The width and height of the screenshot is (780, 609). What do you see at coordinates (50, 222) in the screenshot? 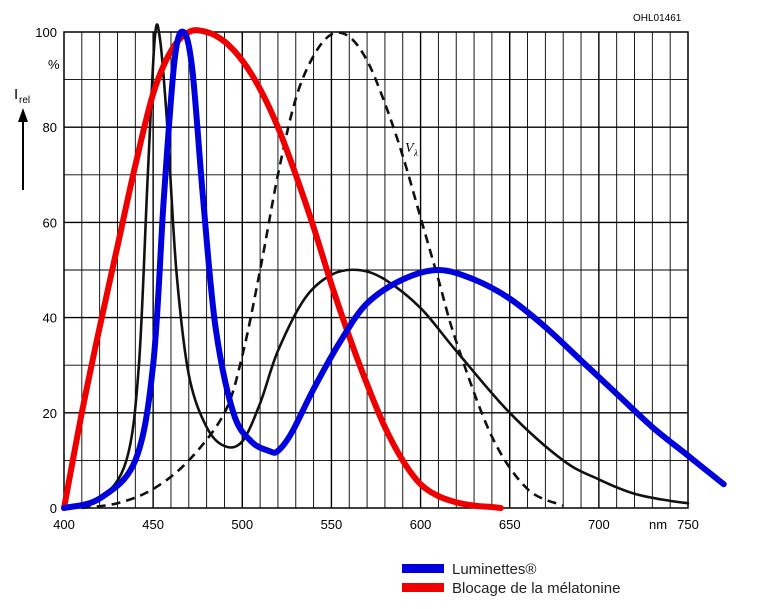
I see `y-tick-label: 60` at bounding box center [50, 222].